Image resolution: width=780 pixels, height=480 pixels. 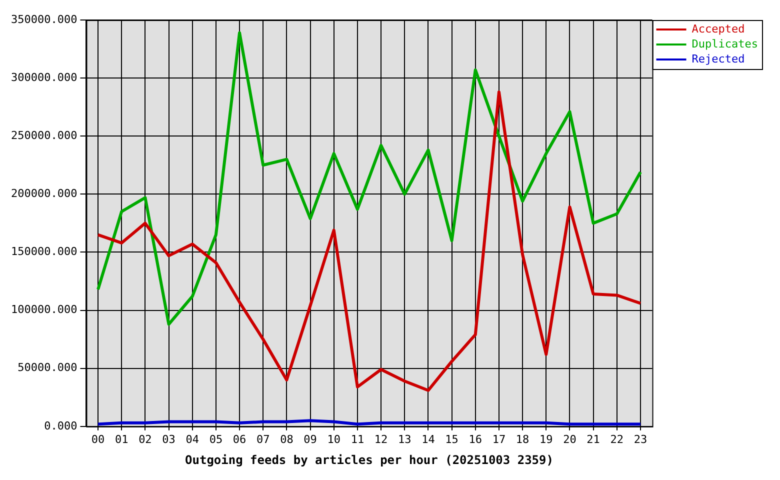 What do you see at coordinates (381, 439) in the screenshot?
I see `x-tick-label: 12` at bounding box center [381, 439].